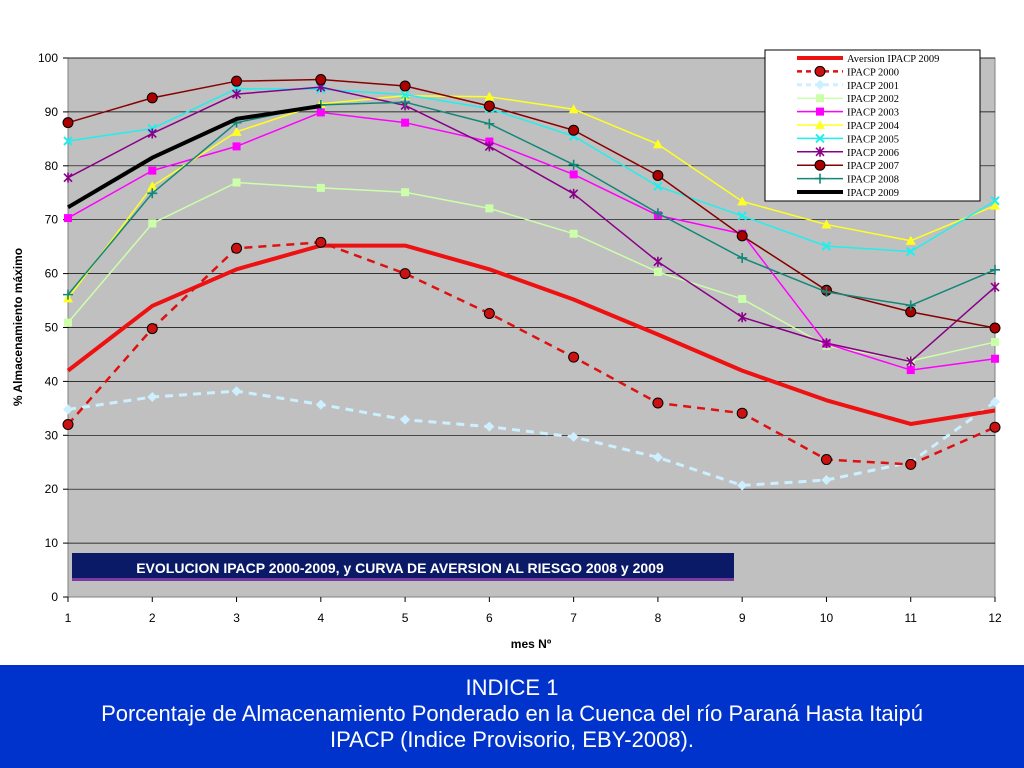  I want to click on x-tick-label-7: 7, so click(573, 618).